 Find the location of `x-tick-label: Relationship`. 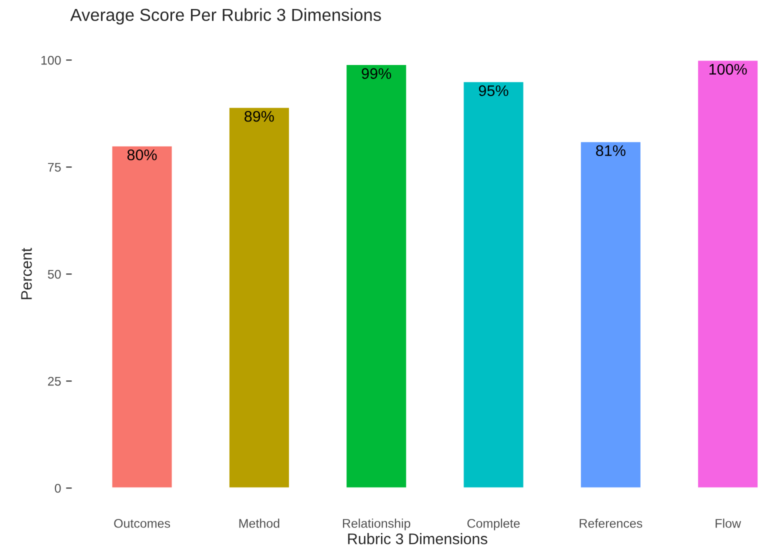

x-tick-label: Relationship is located at coordinates (376, 524).